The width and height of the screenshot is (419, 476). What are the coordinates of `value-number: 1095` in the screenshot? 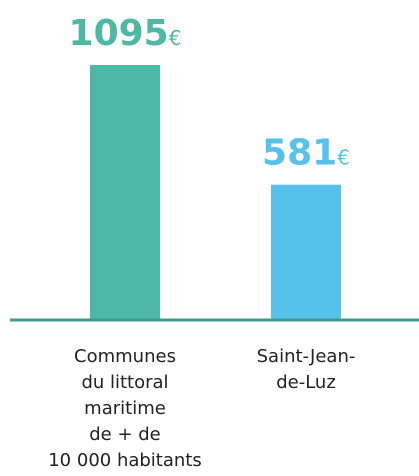 It's located at (119, 33).